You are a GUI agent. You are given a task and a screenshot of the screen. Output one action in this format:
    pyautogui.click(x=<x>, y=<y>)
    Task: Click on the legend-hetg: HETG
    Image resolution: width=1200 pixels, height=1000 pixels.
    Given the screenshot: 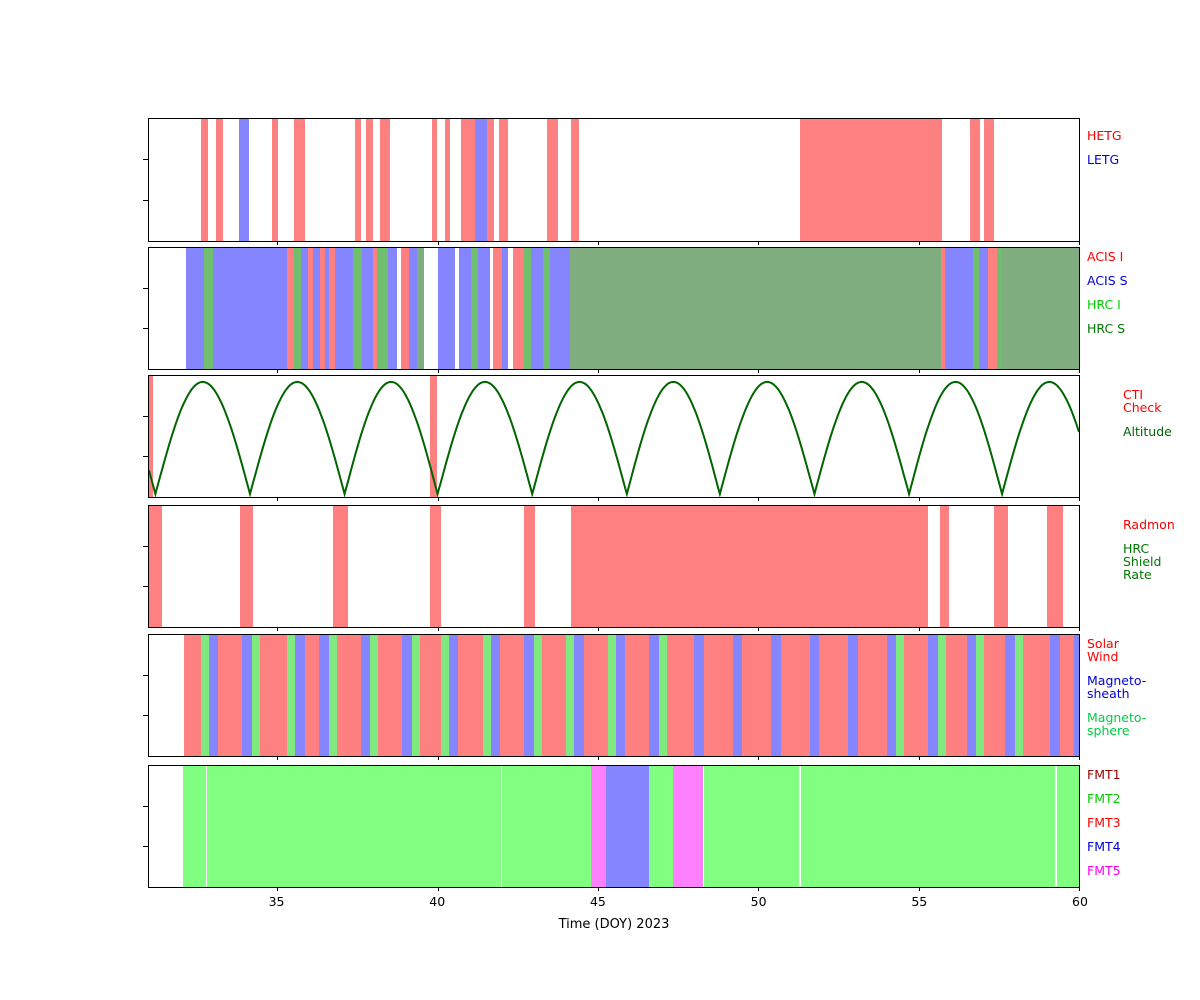 What is the action you would take?
    pyautogui.click(x=1104, y=135)
    